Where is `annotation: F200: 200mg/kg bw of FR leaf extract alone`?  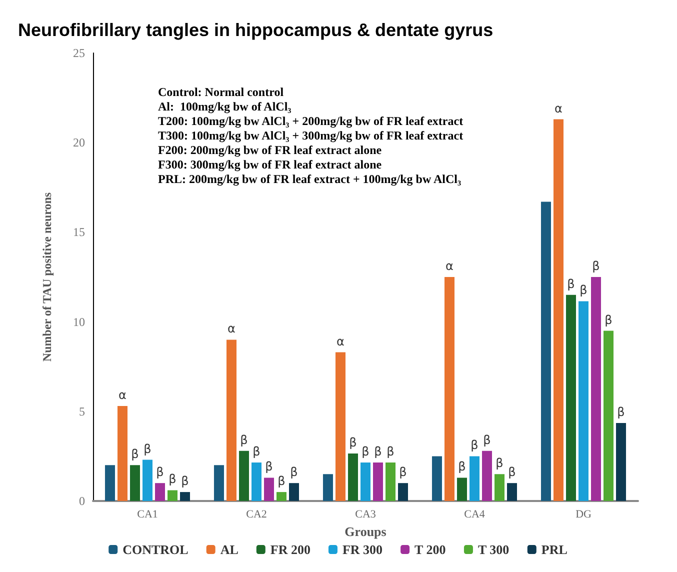 annotation: F200: 200mg/kg bw of FR leaf extract alone is located at coordinates (270, 150).